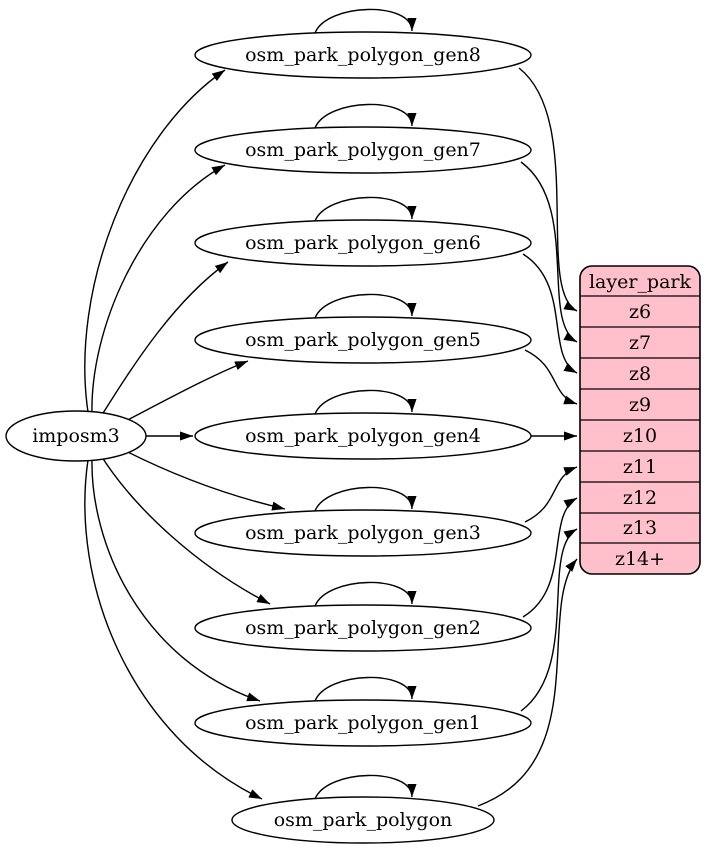 The height and width of the screenshot is (851, 707). I want to click on row-label-z14: z14+, so click(640, 559).